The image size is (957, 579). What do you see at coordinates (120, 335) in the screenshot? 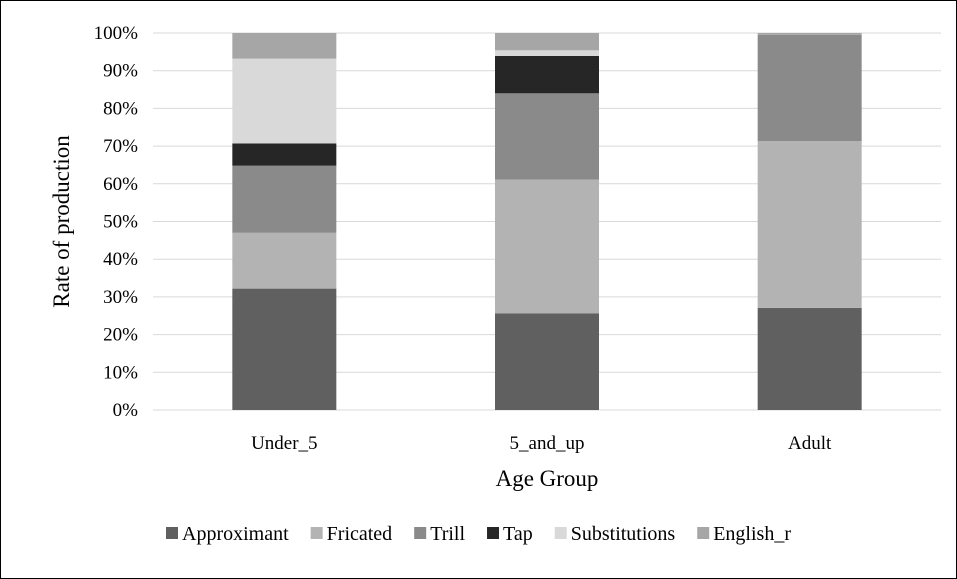
I see `y-tick-label: 20%` at bounding box center [120, 335].